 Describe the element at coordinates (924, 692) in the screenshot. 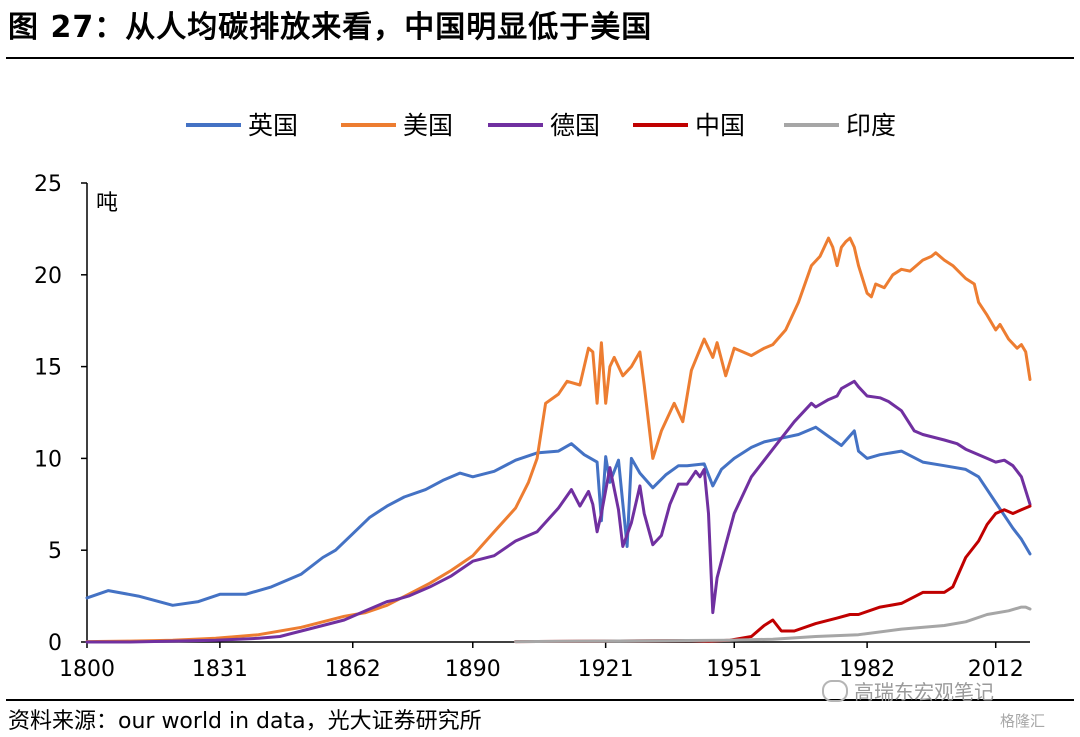

I see `watermark-text: 高瑞东宏观笔记` at that location.